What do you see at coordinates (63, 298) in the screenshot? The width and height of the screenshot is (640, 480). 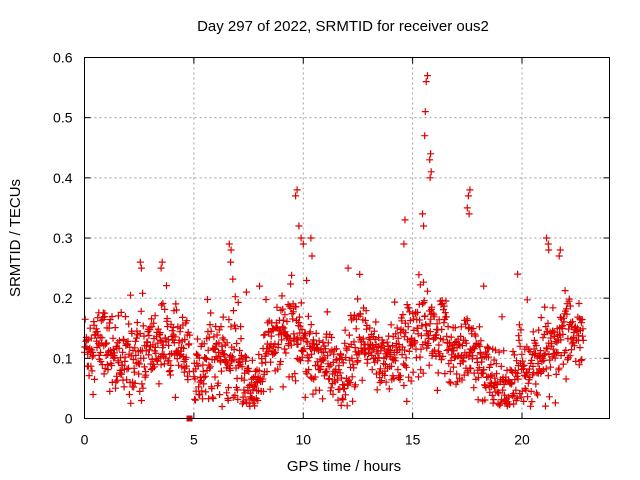 I see `y-tick-label: 0.2` at bounding box center [63, 298].